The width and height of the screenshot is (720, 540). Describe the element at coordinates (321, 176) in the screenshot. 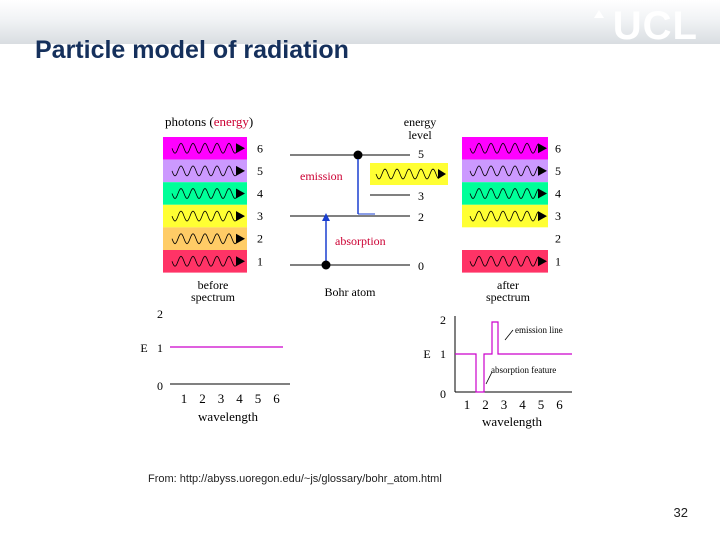

I see `emission-label: emission` at that location.